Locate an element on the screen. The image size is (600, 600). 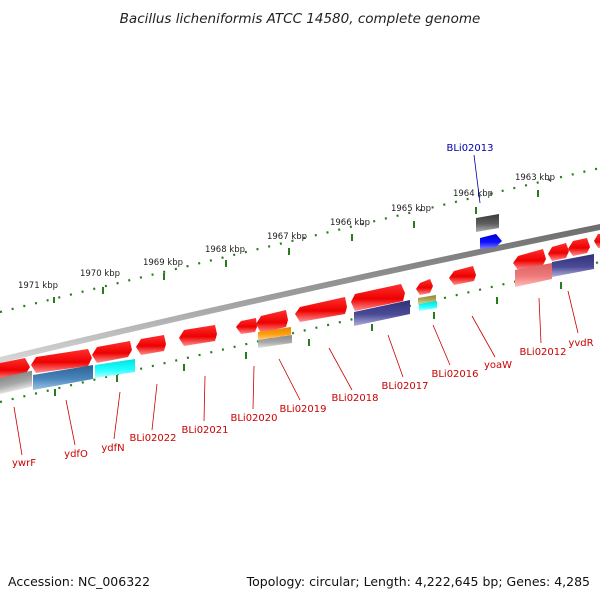
gene-label: ydfN is located at coordinates (112, 448).